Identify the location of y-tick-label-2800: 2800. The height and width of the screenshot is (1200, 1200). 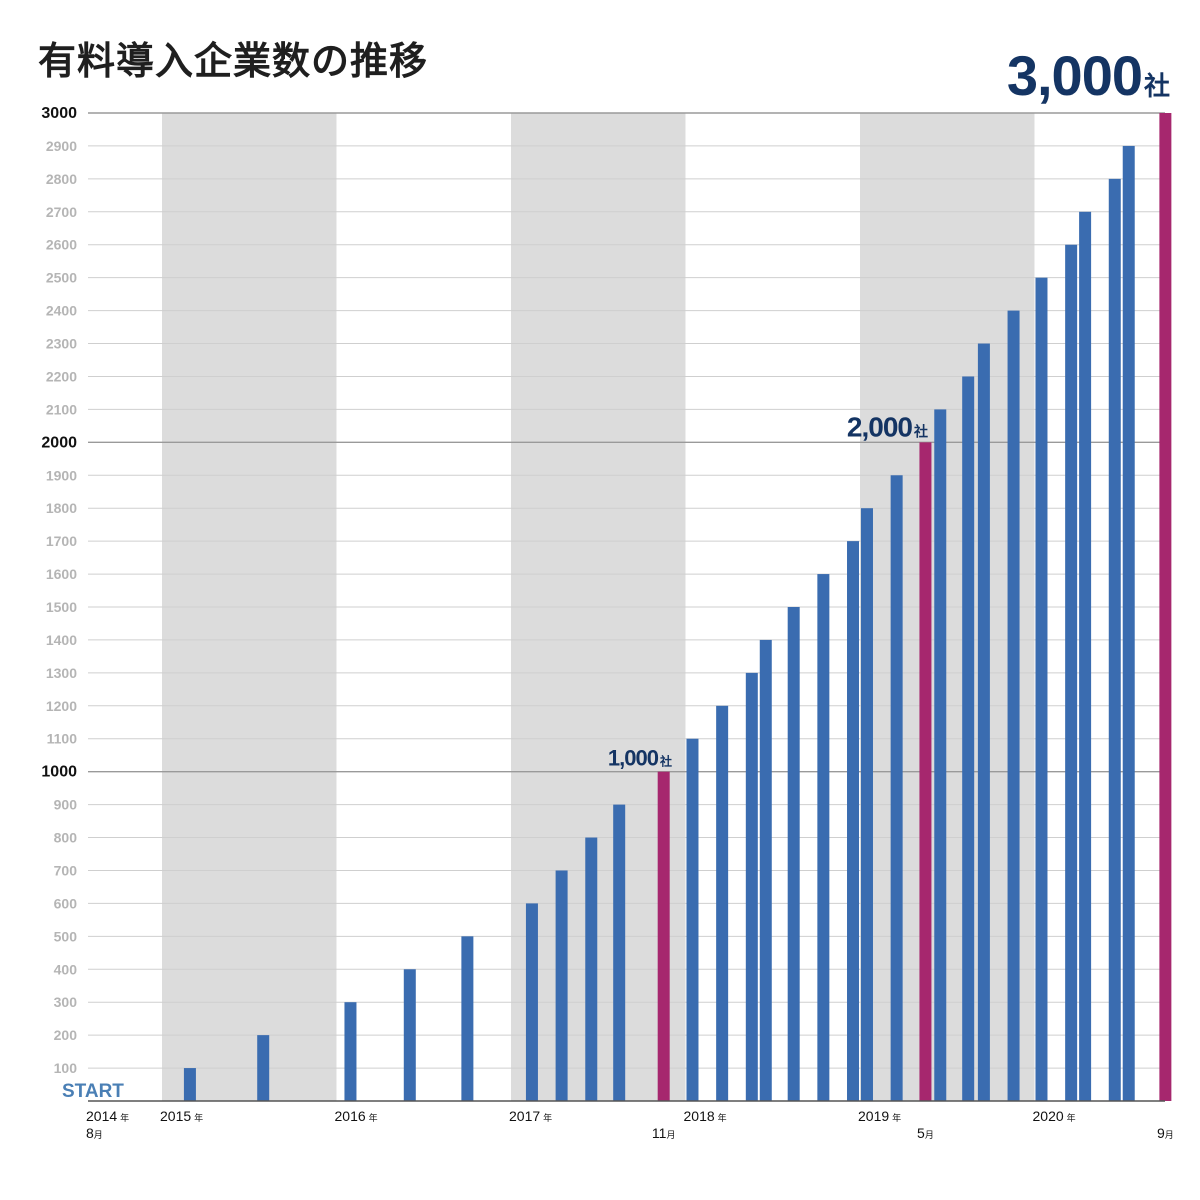
(61, 179).